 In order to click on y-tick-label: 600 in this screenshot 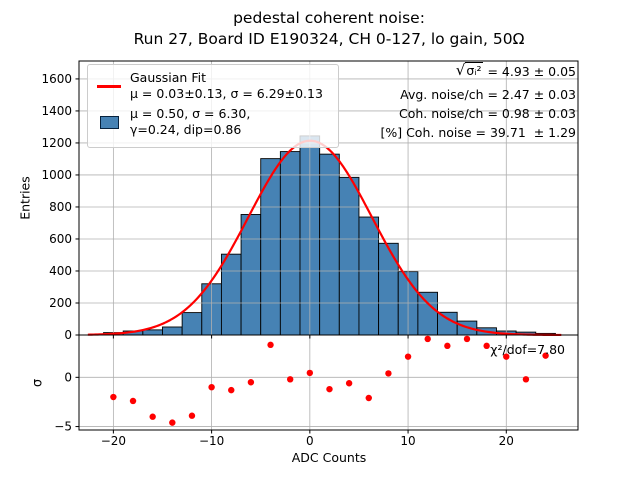, I will do `click(60, 239)`.